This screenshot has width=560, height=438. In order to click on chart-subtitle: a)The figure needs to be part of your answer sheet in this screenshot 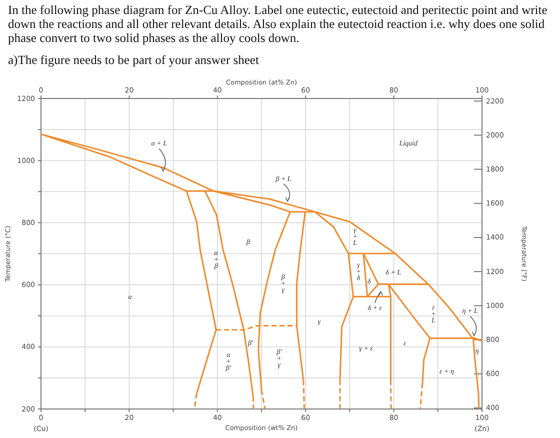, I will do `click(134, 60)`.